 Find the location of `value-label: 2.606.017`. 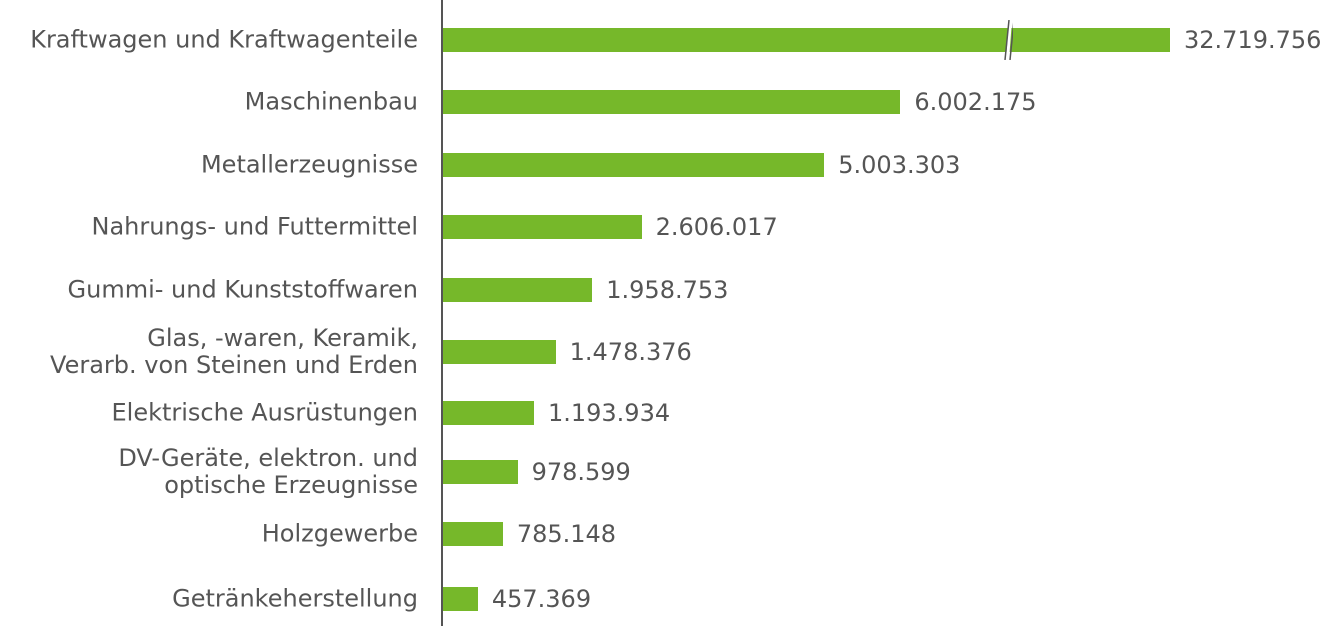

value-label: 2.606.017 is located at coordinates (716, 227).